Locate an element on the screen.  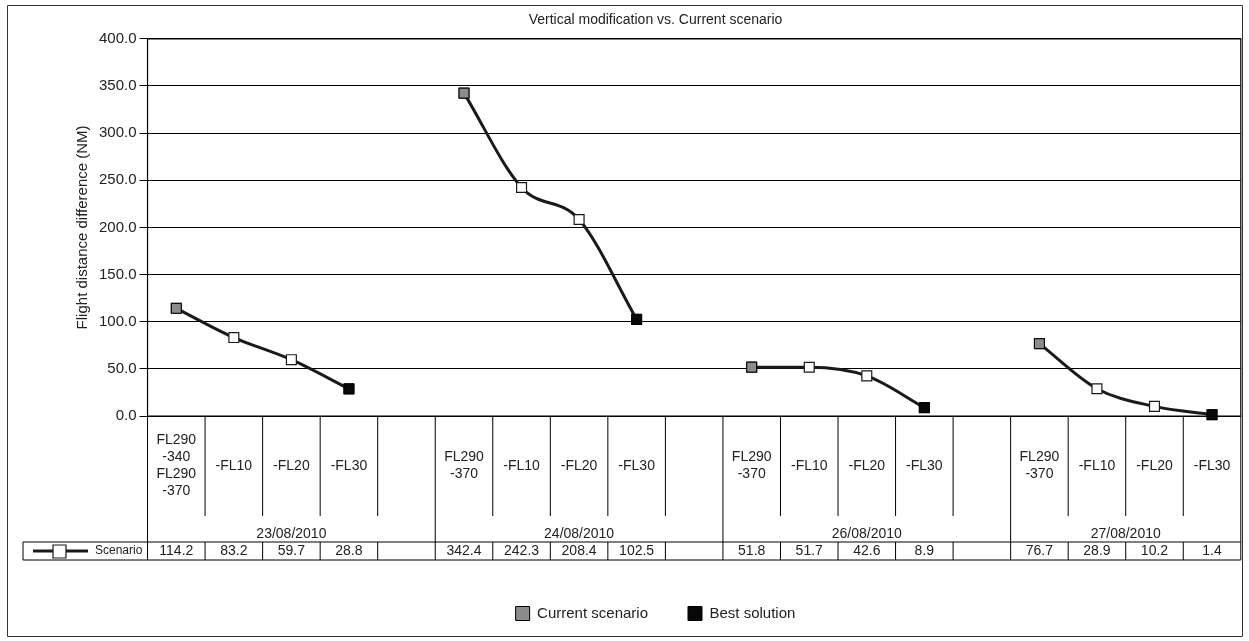
data-label: 51.7 is located at coordinates (809, 549).